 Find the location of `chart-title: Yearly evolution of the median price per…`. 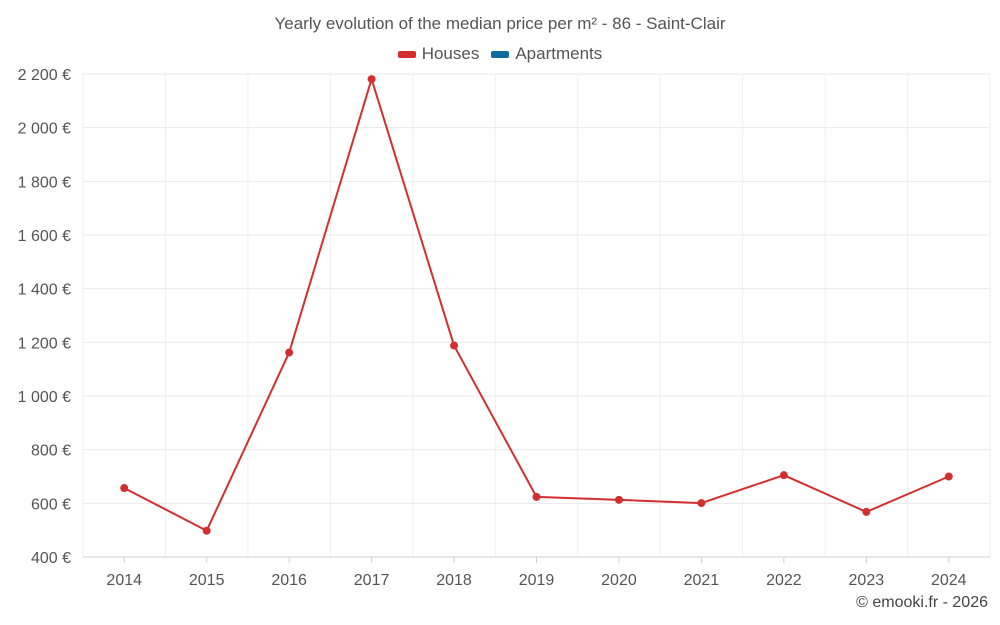

chart-title: Yearly evolution of the median price per… is located at coordinates (500, 23).